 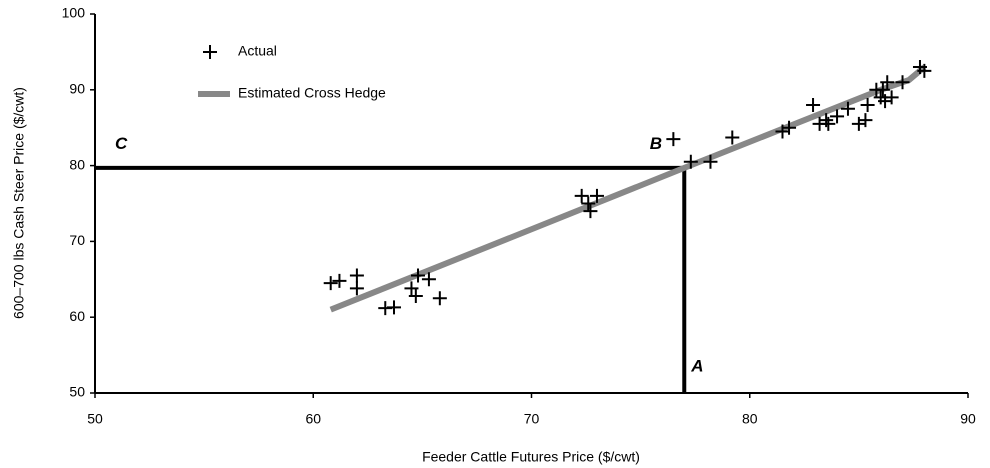 What do you see at coordinates (77, 392) in the screenshot?
I see `y-tick-label: 50` at bounding box center [77, 392].